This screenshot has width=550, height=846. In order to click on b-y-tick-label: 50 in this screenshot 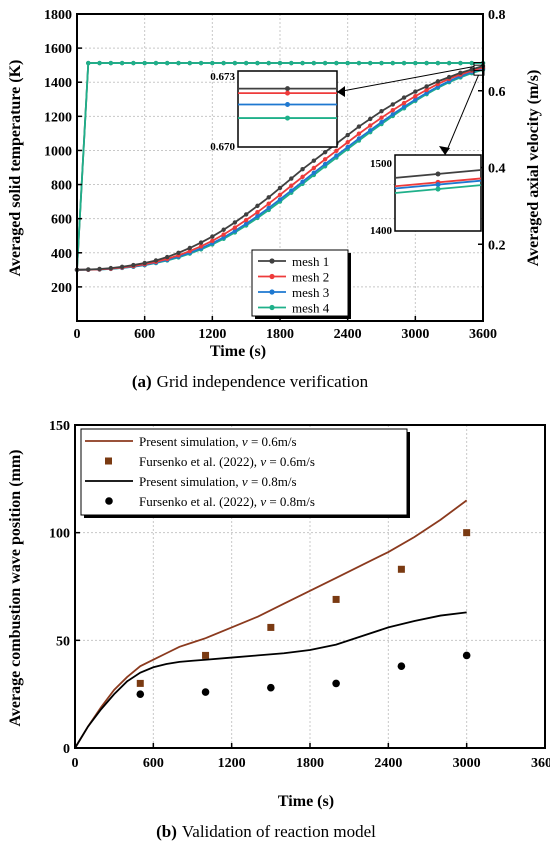, I will do `click(63, 641)`.